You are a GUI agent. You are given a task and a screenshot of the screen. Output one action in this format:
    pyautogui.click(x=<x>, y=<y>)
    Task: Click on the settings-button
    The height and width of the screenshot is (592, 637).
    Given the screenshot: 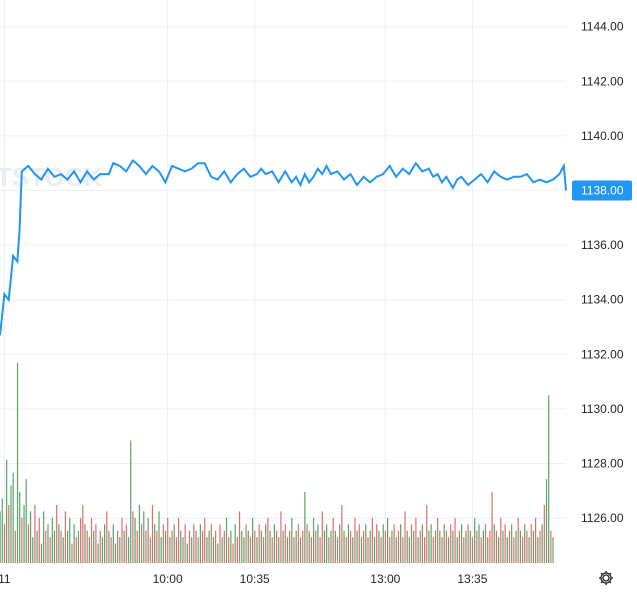 What is the action you would take?
    pyautogui.click(x=606, y=578)
    